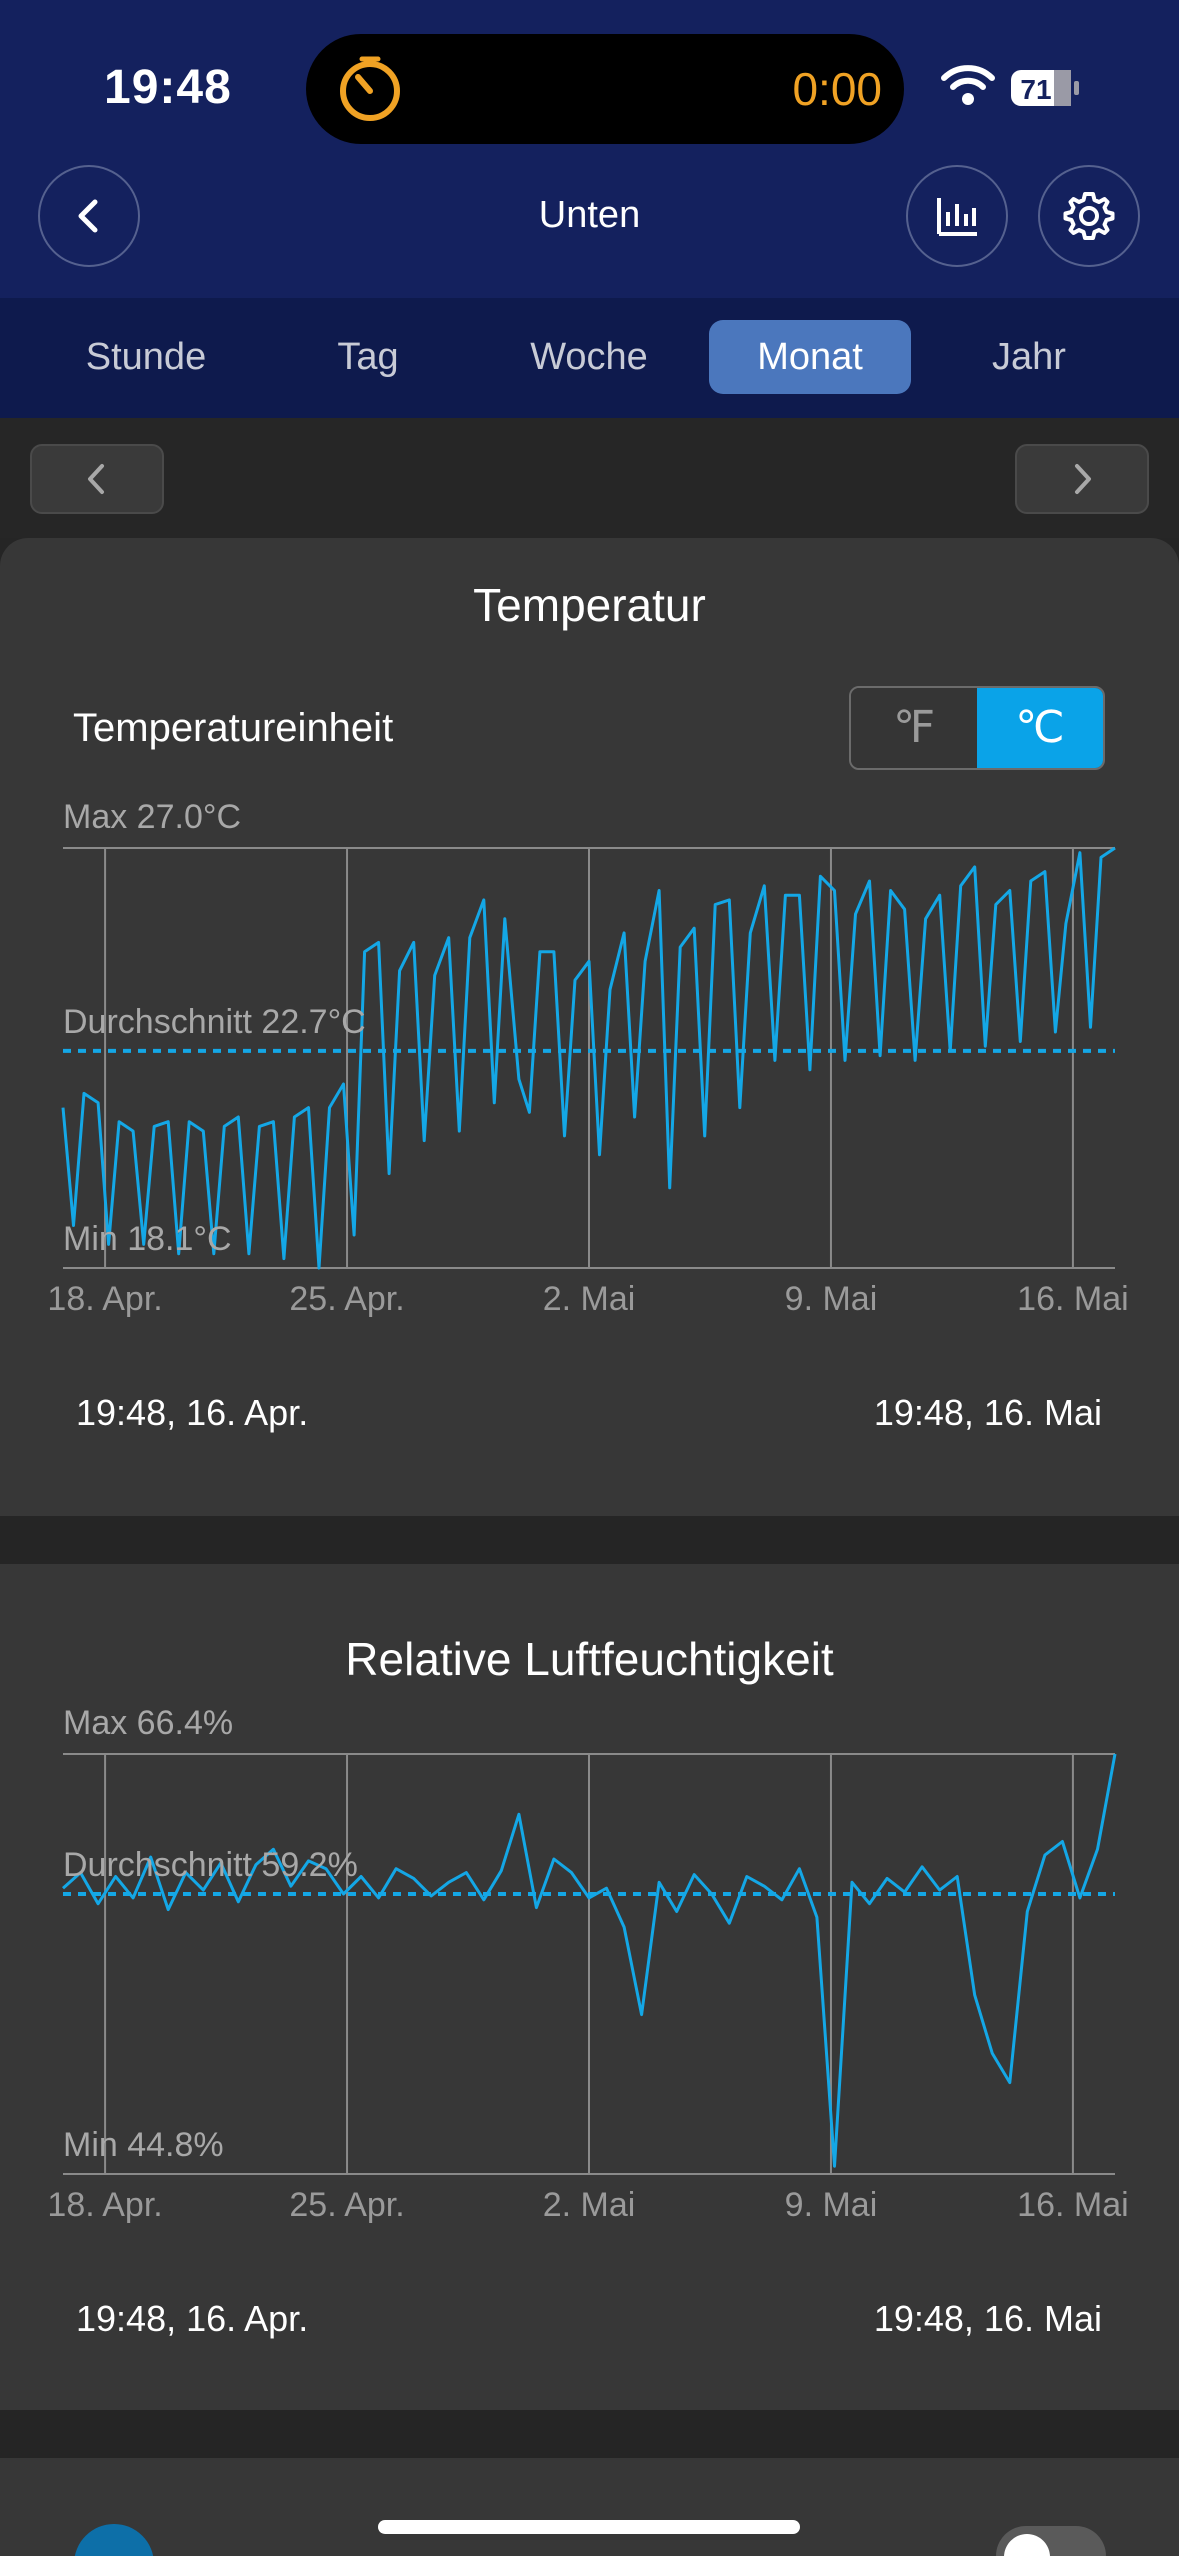 This screenshot has height=2556, width=1179. What do you see at coordinates (1029, 357) in the screenshot?
I see `tab-jahr: Jahr` at bounding box center [1029, 357].